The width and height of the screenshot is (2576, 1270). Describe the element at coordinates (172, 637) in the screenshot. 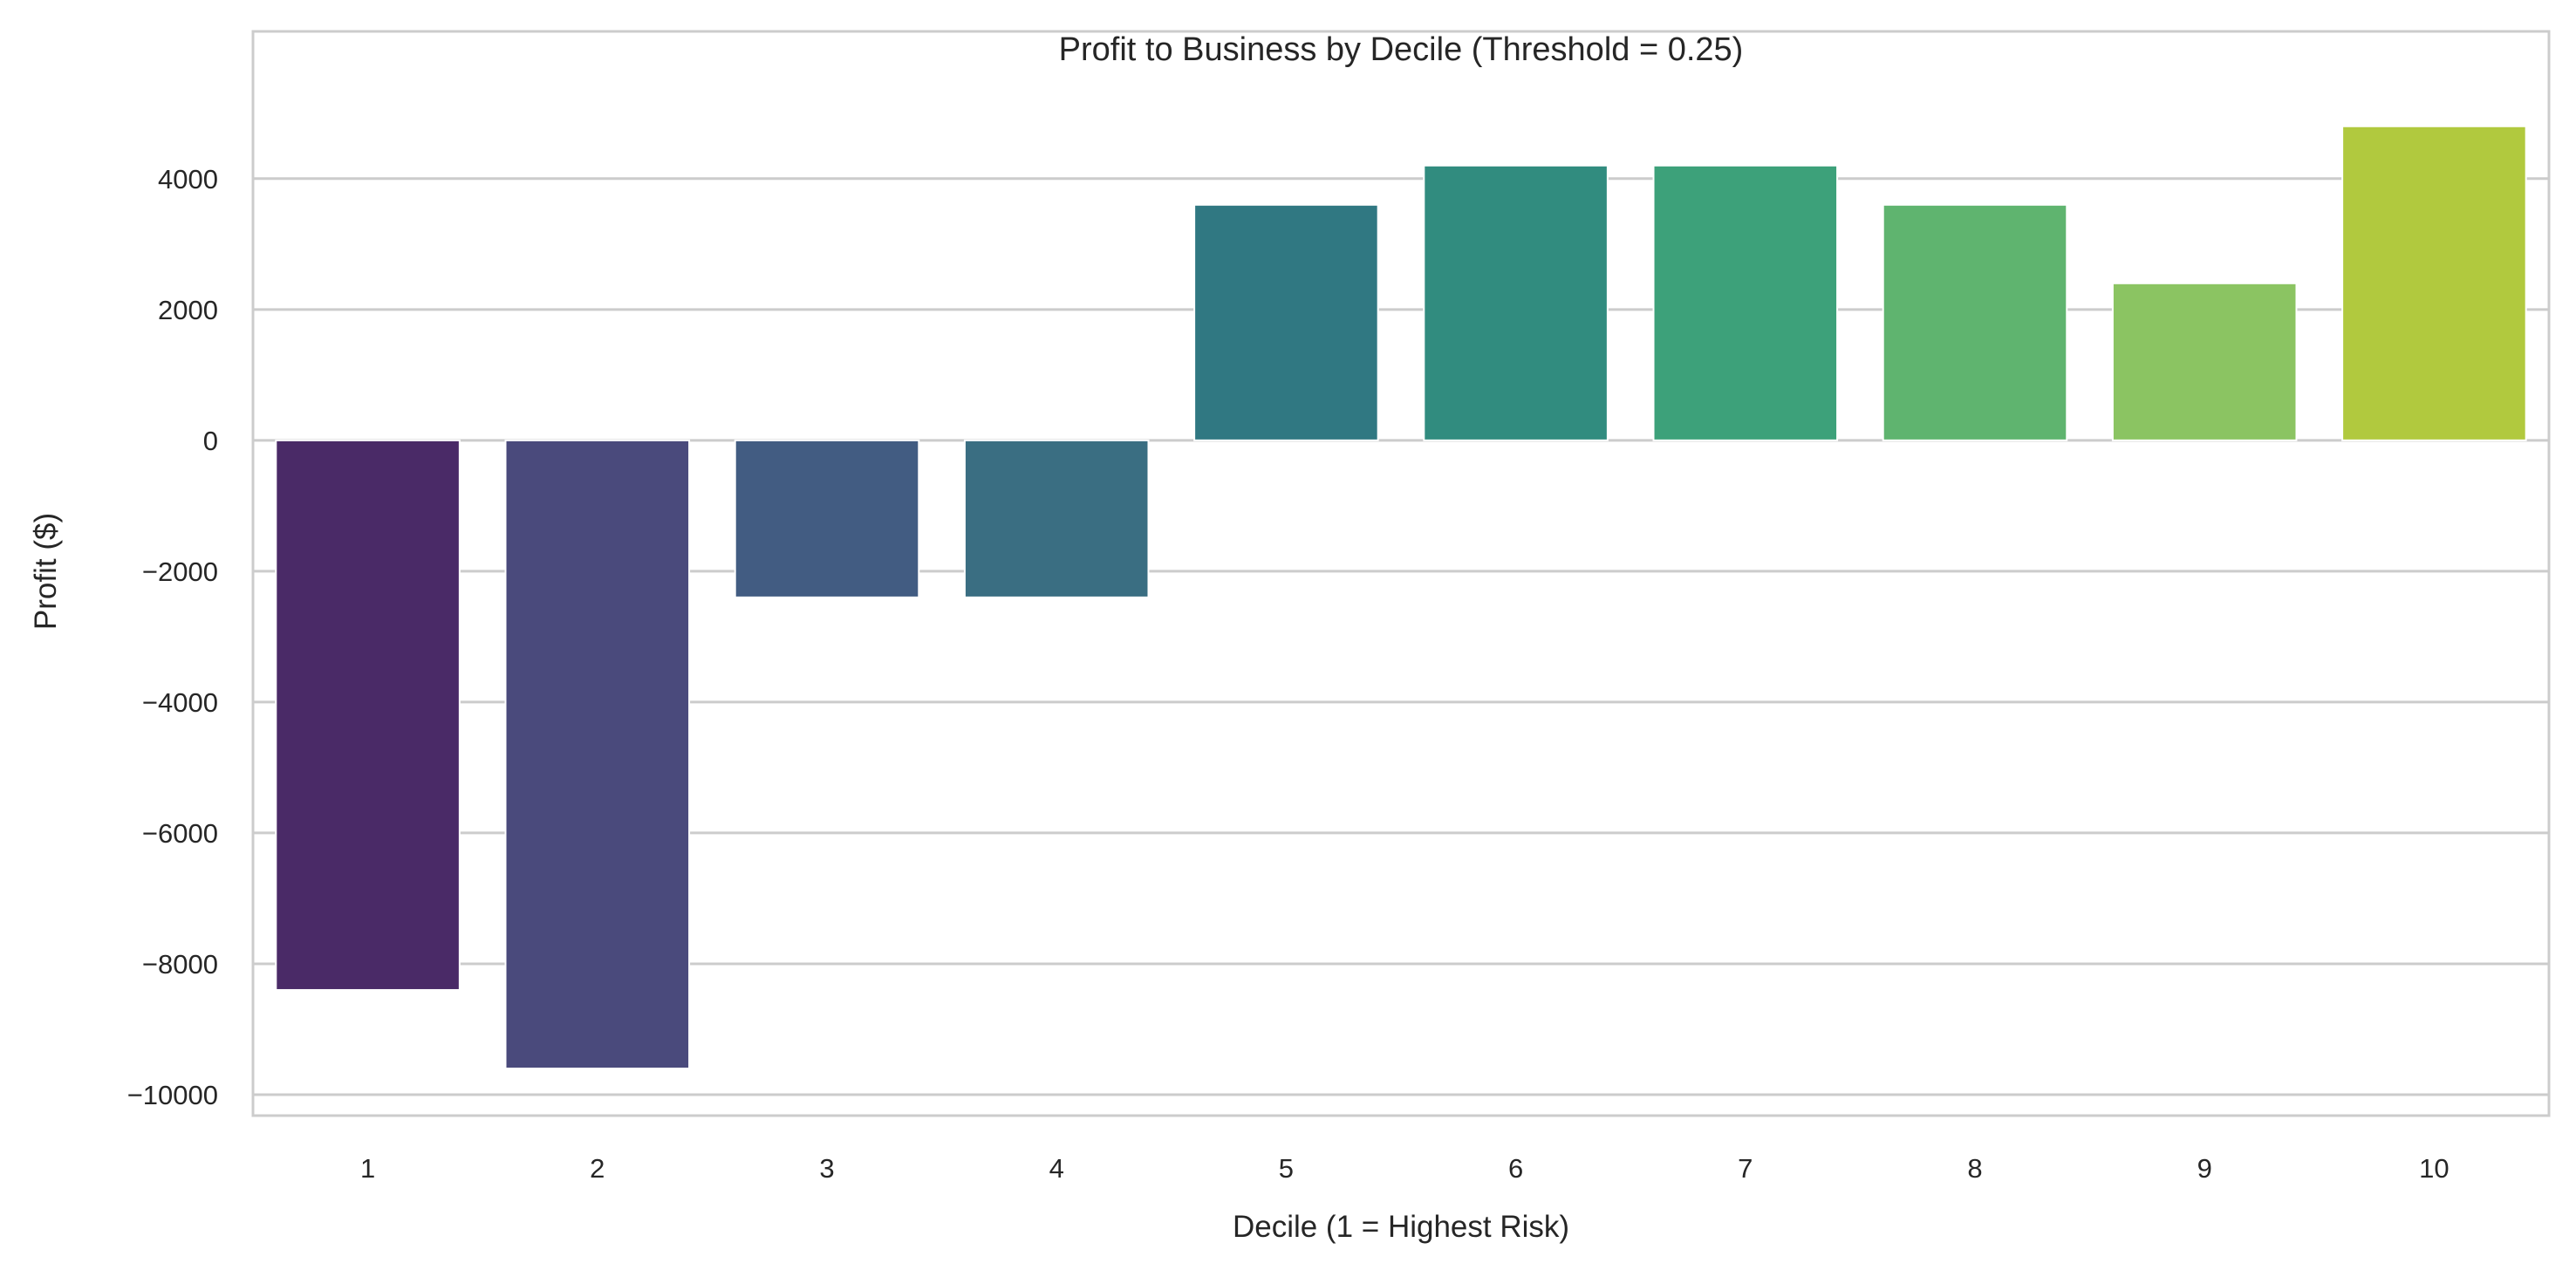

I see `y-tick-labels: −10000 −8000 −6000 −4000 −2000 0 2000 4000` at that location.